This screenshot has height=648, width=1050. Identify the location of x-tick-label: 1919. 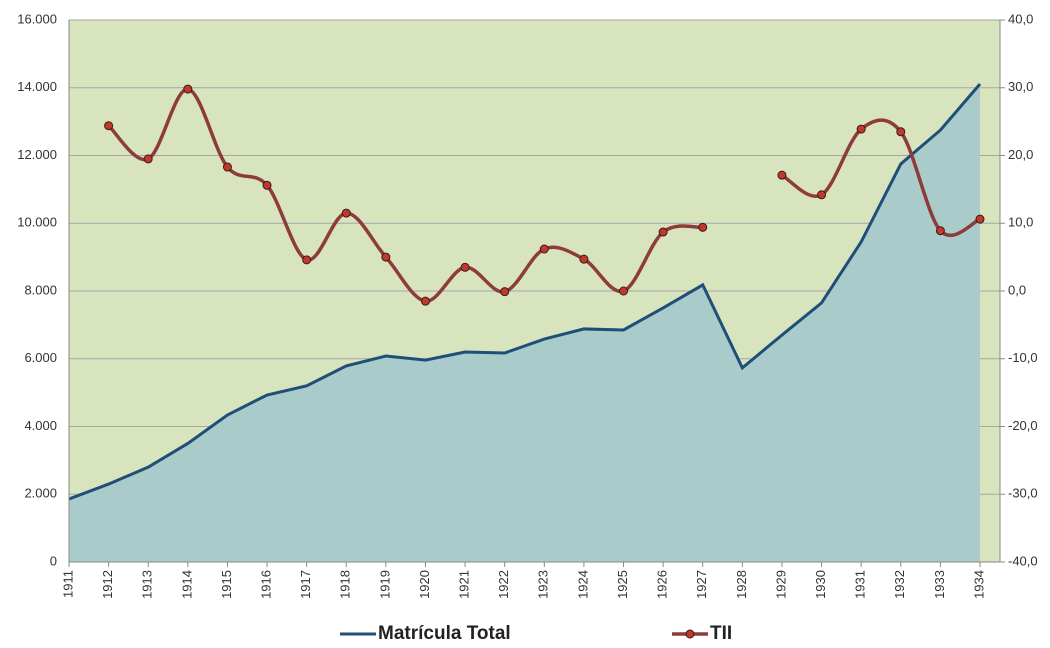
(384, 584).